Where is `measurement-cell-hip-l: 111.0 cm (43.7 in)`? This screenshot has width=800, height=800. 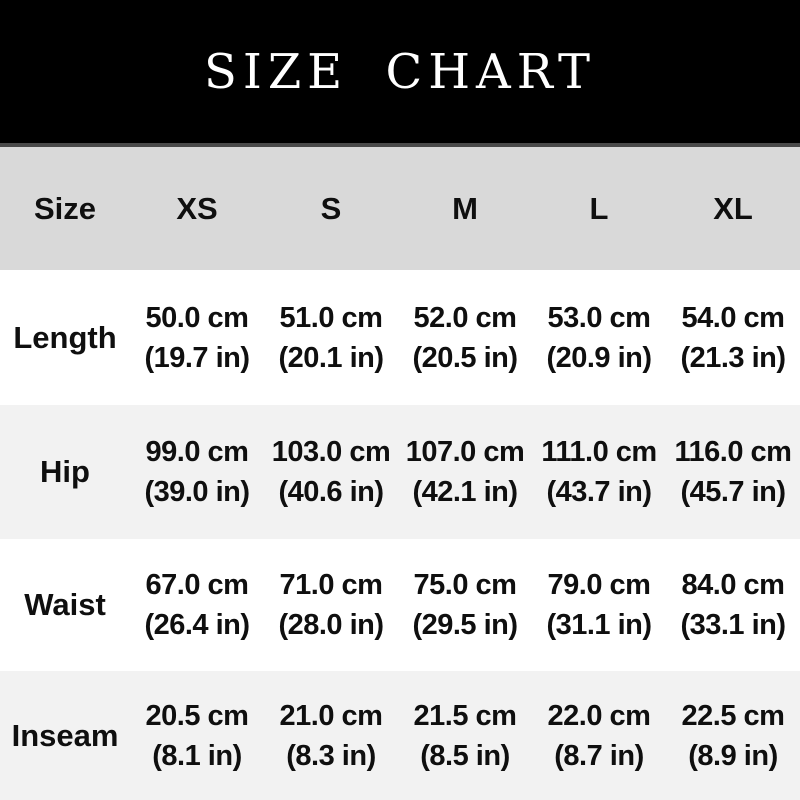
measurement-cell-hip-l: 111.0 cm (43.7 in) is located at coordinates (599, 472).